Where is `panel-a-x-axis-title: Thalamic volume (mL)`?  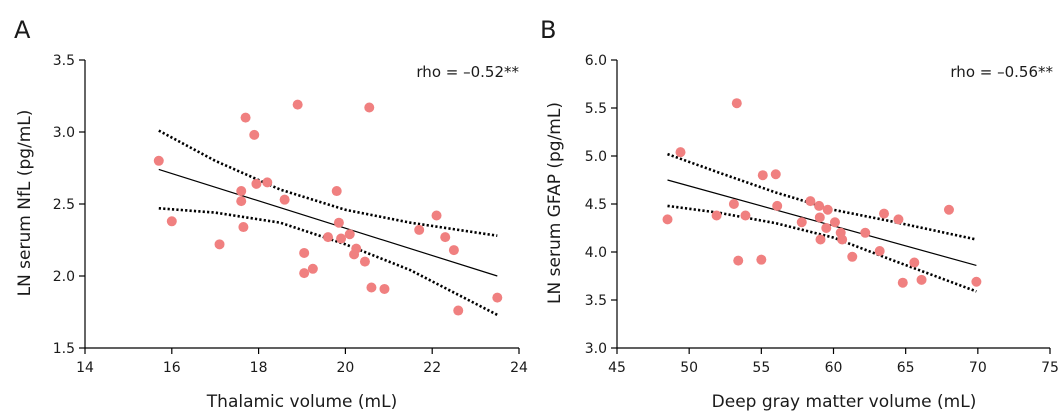
panel-a-x-axis-title: Thalamic volume (mL) is located at coordinates (301, 402).